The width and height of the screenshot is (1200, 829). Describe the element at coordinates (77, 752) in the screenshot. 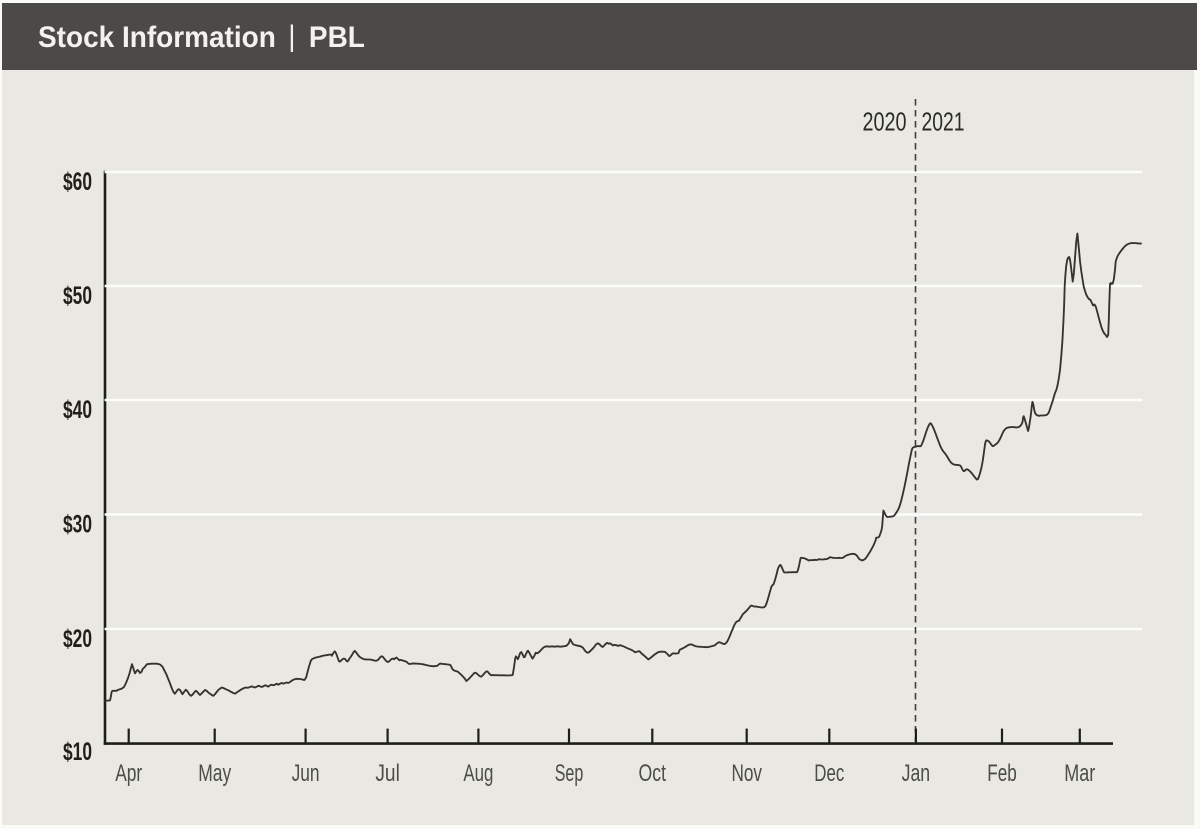

I see `svg-text: $10` at that location.